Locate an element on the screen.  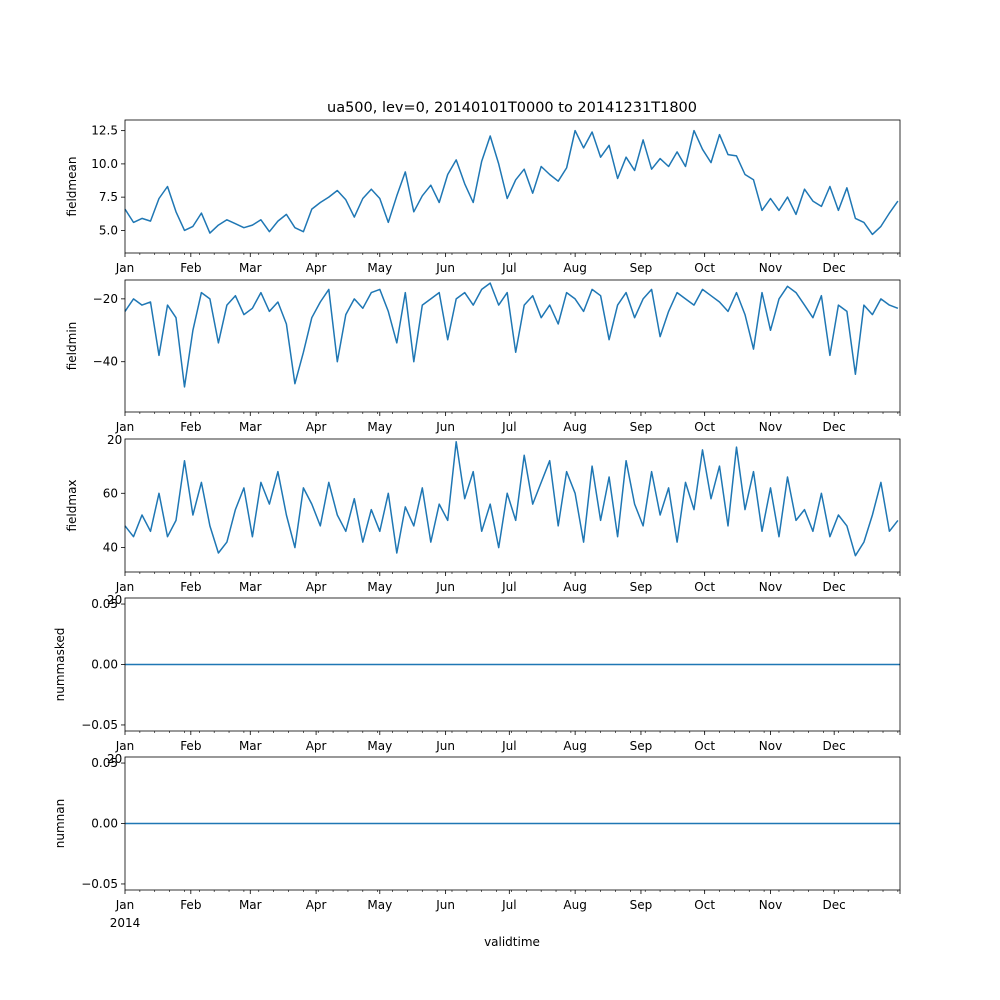
y-tick-label: 12.5 is located at coordinates (104, 131).